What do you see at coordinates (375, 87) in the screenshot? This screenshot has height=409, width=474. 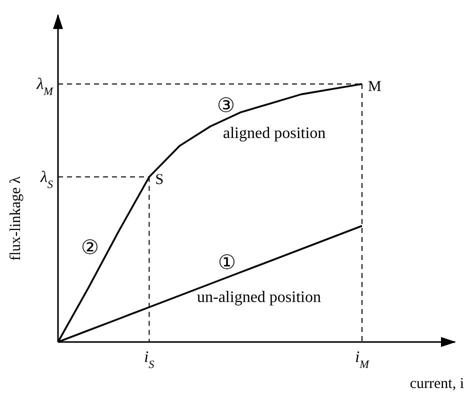 I see `annotation: M` at bounding box center [375, 87].